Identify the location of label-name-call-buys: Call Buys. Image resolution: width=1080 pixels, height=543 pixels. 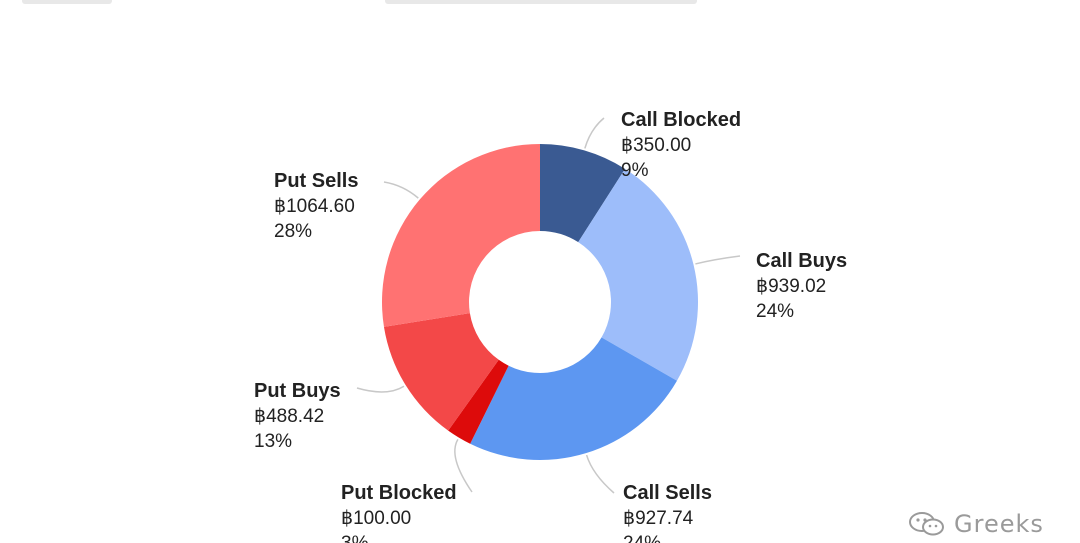
(801, 261).